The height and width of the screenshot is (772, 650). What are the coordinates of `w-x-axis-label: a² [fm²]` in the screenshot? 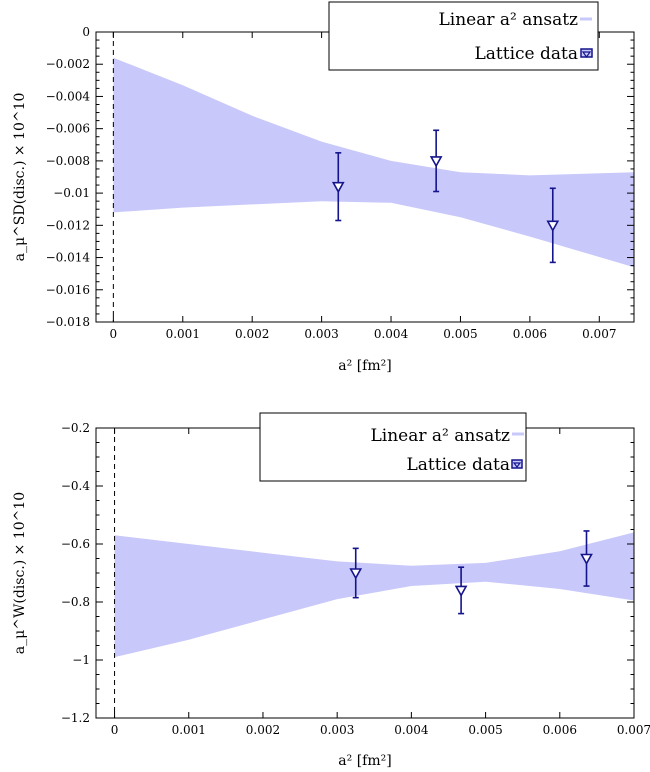 It's located at (364, 761).